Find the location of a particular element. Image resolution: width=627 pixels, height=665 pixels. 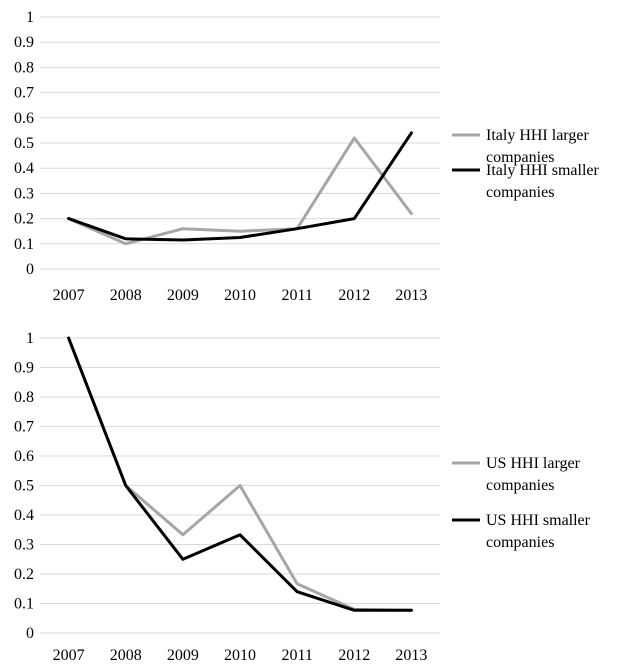

legend-label: US HHI larger is located at coordinates (533, 463).